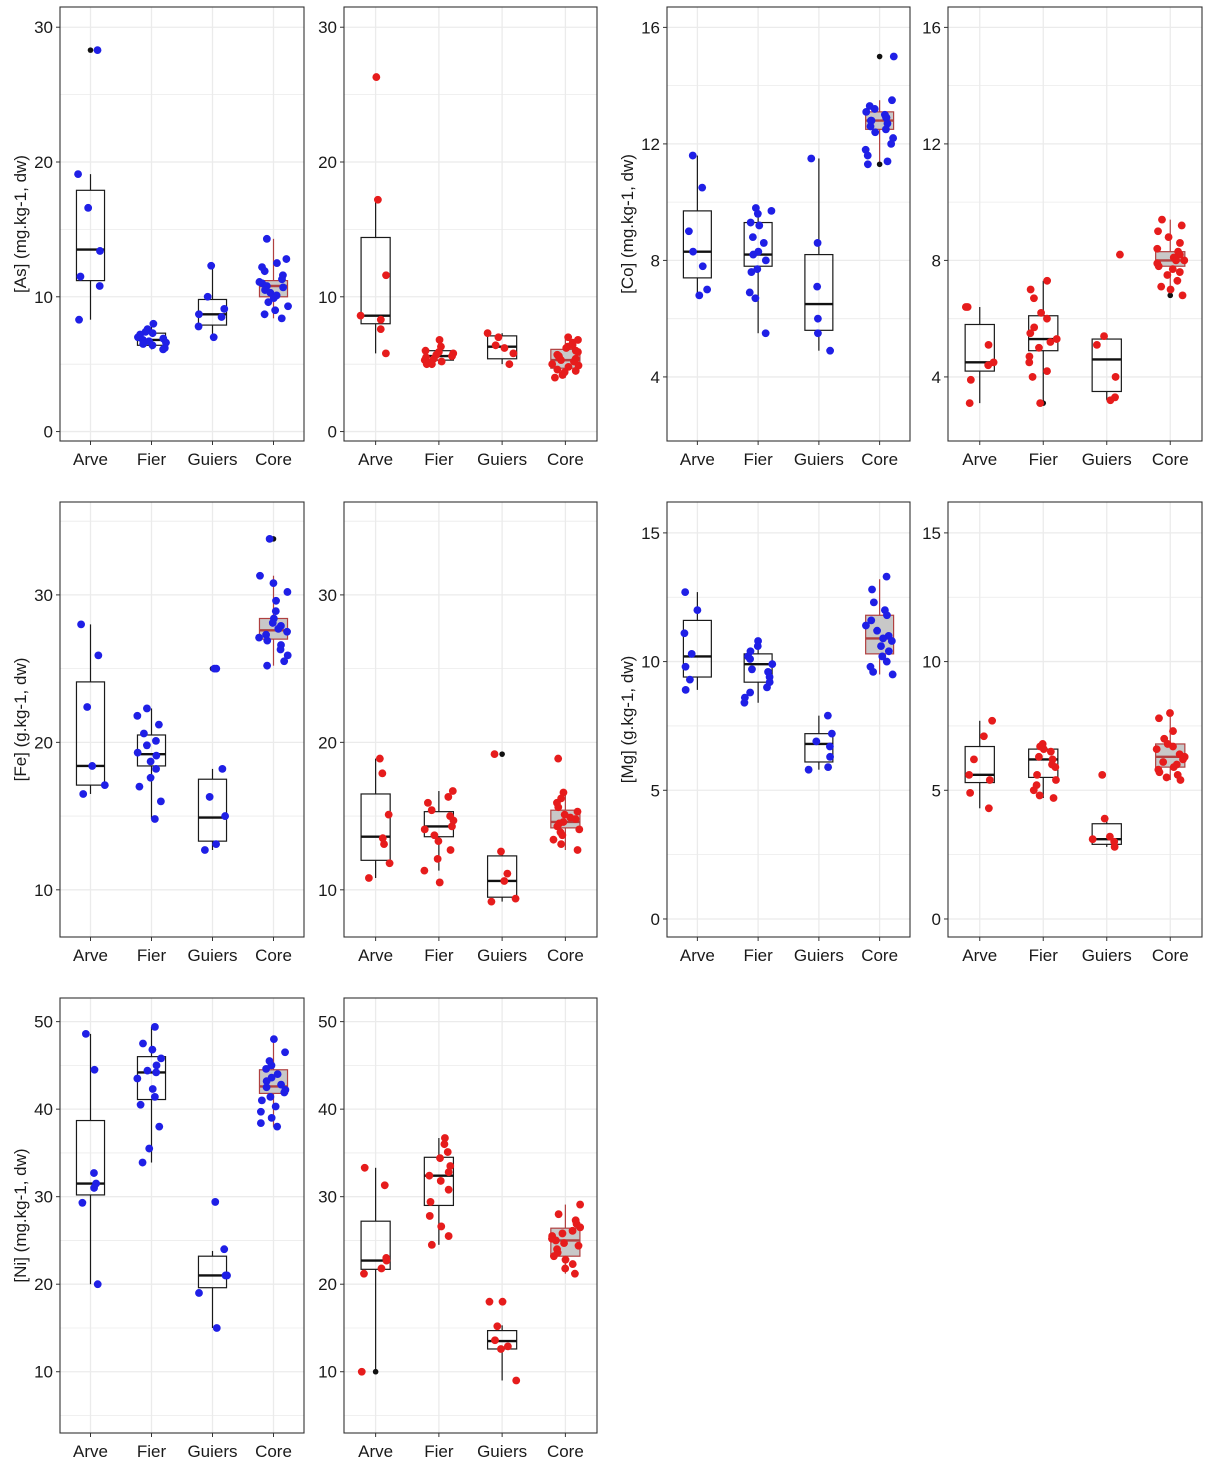  What do you see at coordinates (182, 224) in the screenshot?
I see `panel-border` at bounding box center [182, 224].